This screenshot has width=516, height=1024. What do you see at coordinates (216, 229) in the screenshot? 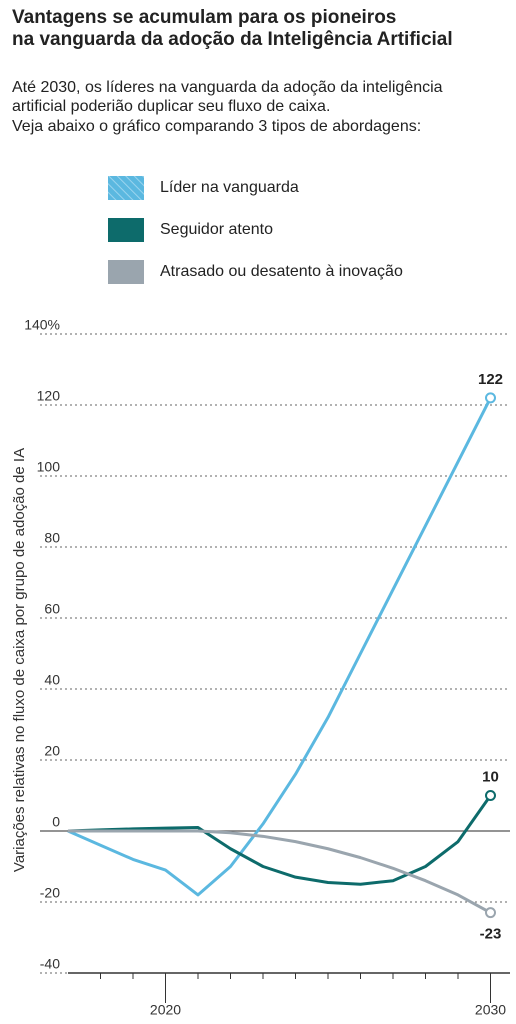
I see `legend-label: Seguidor atento` at bounding box center [216, 229].